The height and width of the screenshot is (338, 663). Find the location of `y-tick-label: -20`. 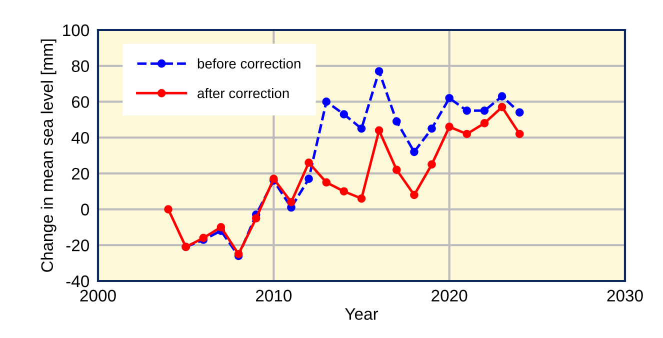

y-tick-label: -20 is located at coordinates (78, 246).